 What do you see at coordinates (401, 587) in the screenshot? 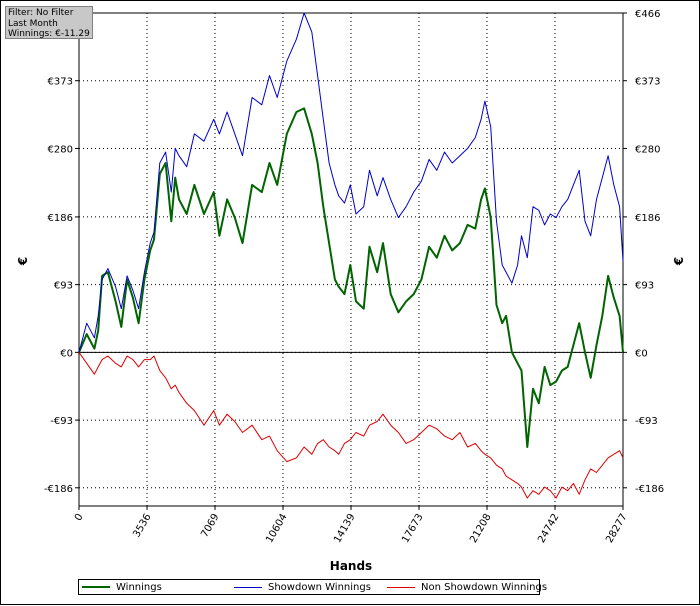
I see `legend-swatch-non-showdown` at bounding box center [401, 587].